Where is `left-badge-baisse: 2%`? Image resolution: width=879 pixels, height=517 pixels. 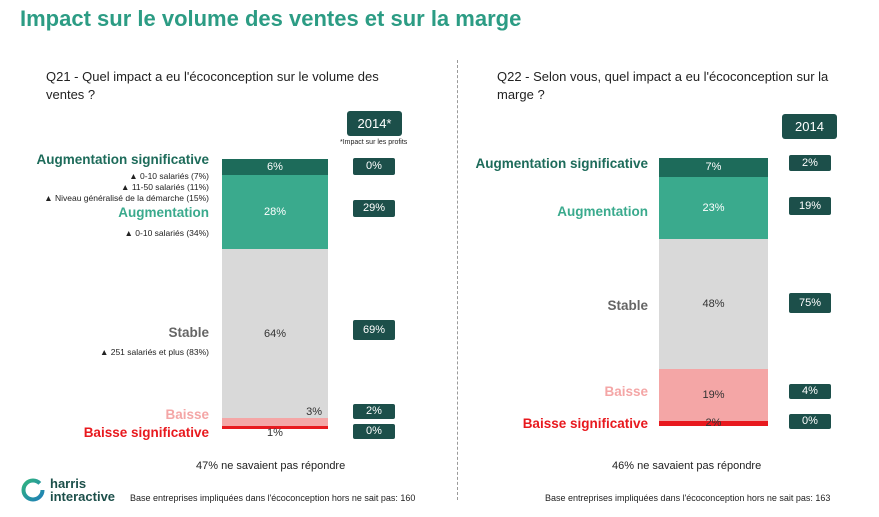
left-badge-baisse: 2% is located at coordinates (374, 411).